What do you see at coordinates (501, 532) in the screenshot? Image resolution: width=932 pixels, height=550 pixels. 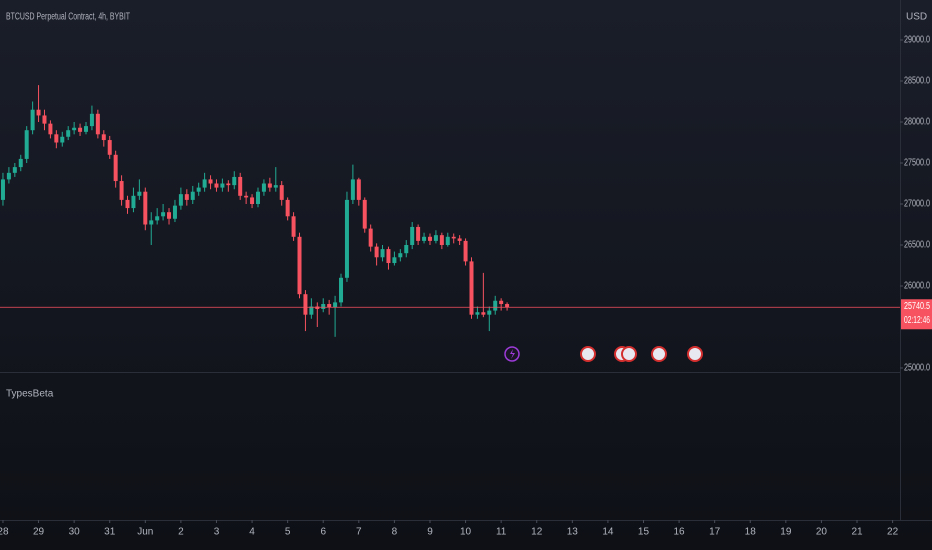 I see `x-tick-label: 11` at bounding box center [501, 532].